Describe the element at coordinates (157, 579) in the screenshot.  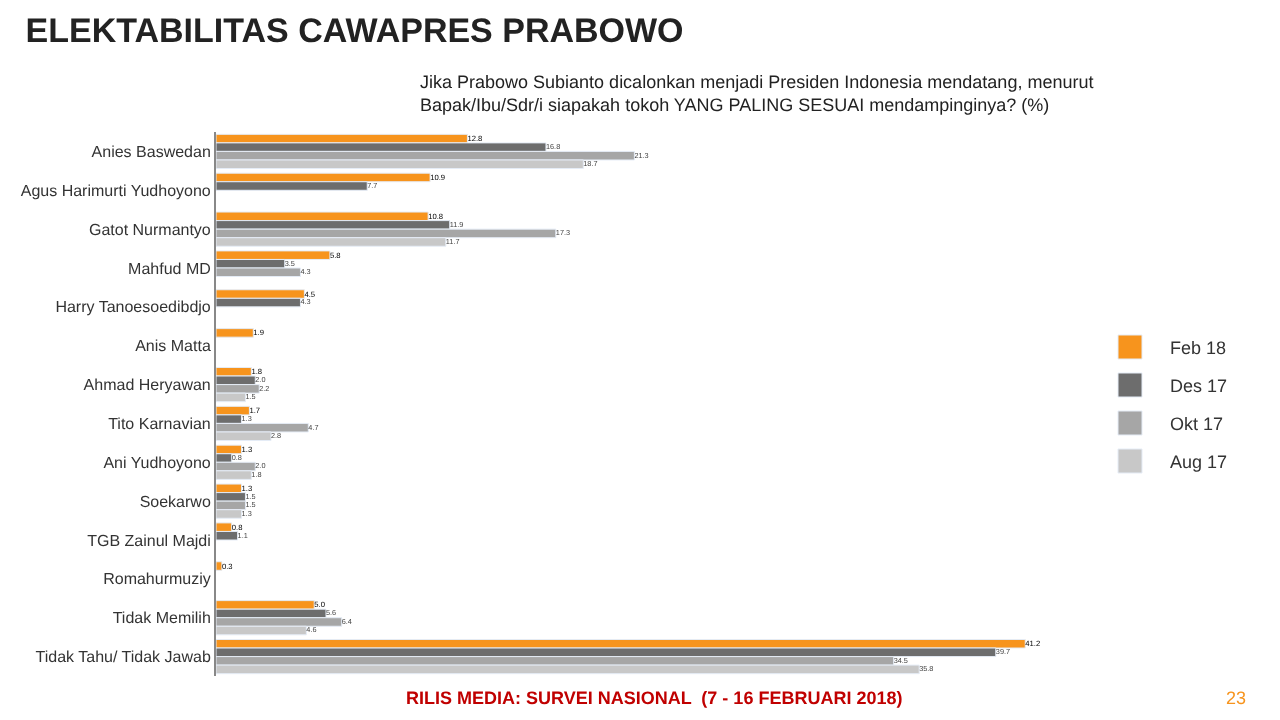
I see `y-tick-label: Romahurmuziy` at that location.